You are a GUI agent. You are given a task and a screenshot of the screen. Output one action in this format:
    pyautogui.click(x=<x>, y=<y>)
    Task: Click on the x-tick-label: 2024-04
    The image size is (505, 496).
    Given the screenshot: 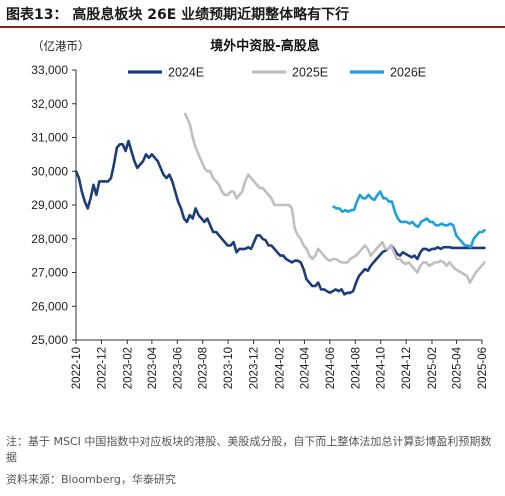 What is the action you would take?
    pyautogui.click(x=305, y=367)
    